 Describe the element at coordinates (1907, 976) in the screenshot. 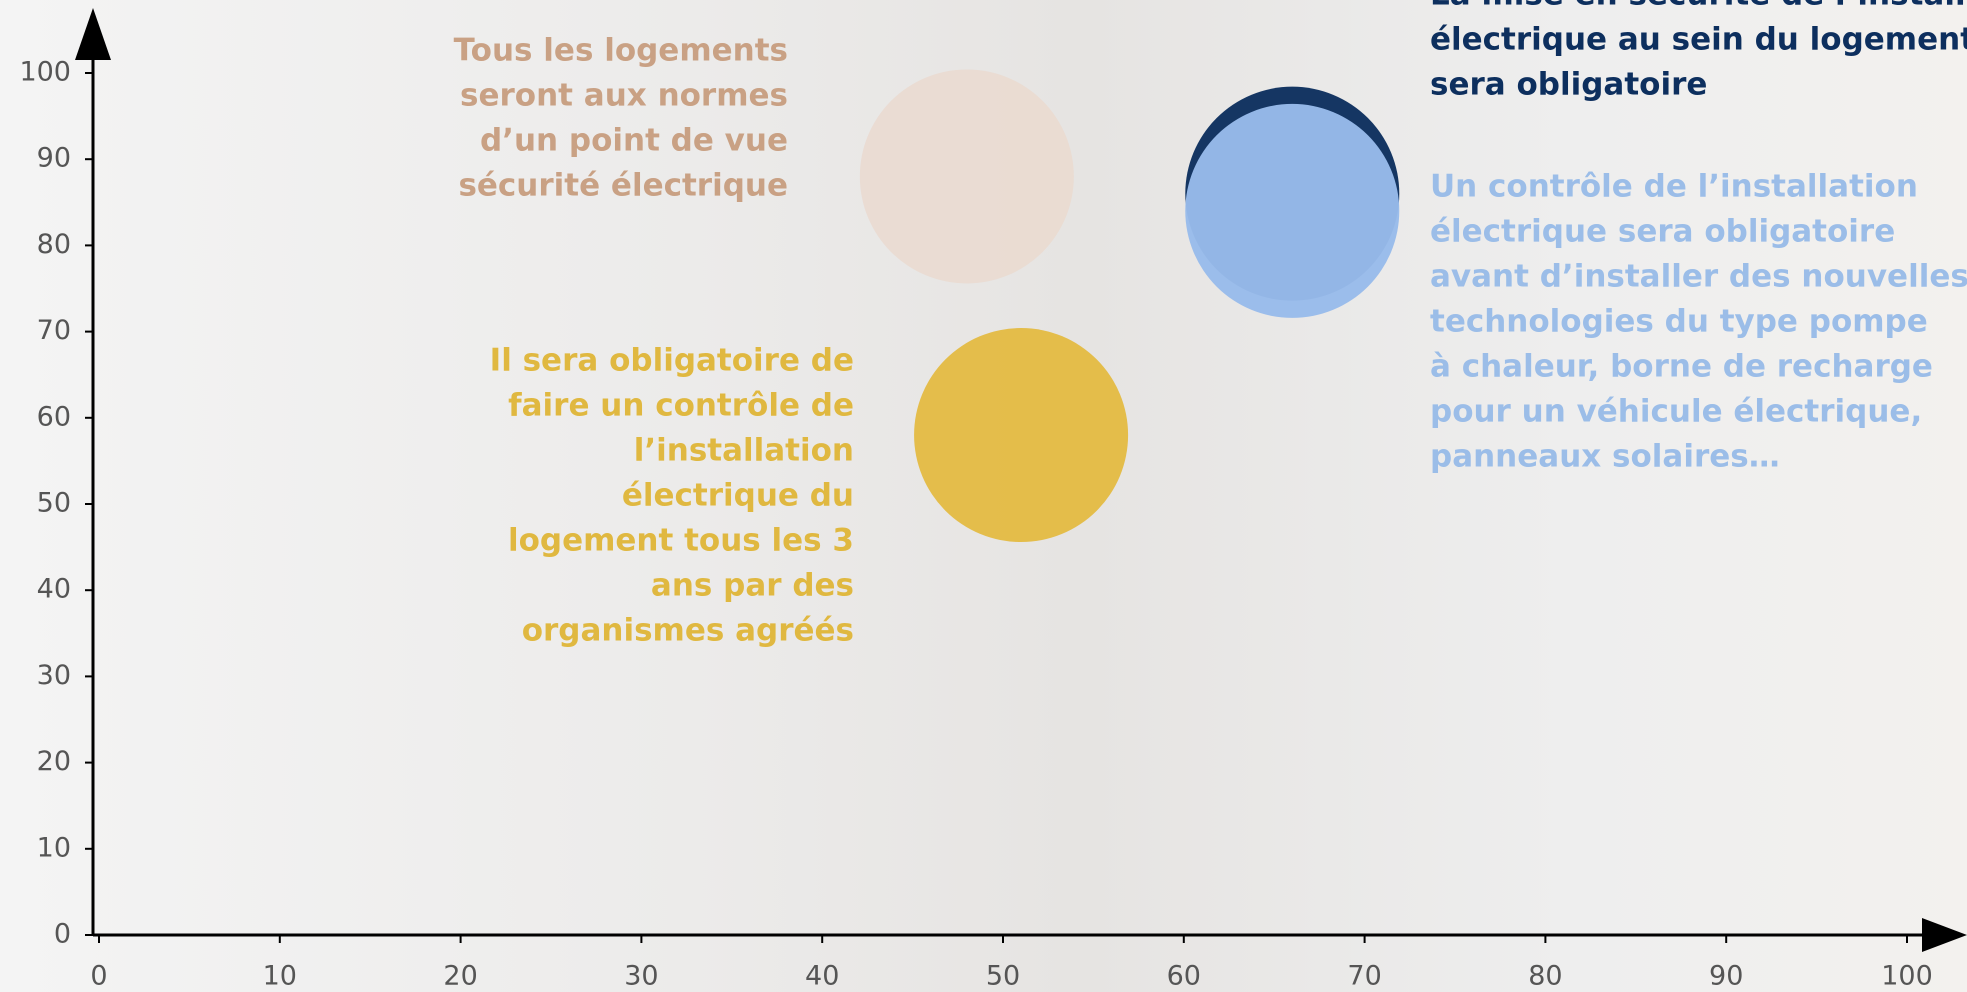

I see `x-tick-label: 100` at that location.